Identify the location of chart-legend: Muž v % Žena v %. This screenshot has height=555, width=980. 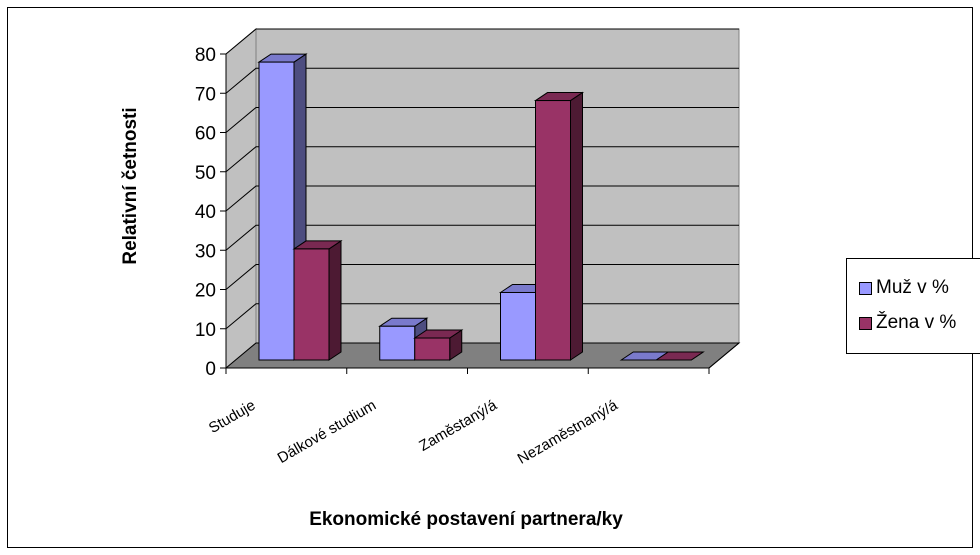
(913, 306).